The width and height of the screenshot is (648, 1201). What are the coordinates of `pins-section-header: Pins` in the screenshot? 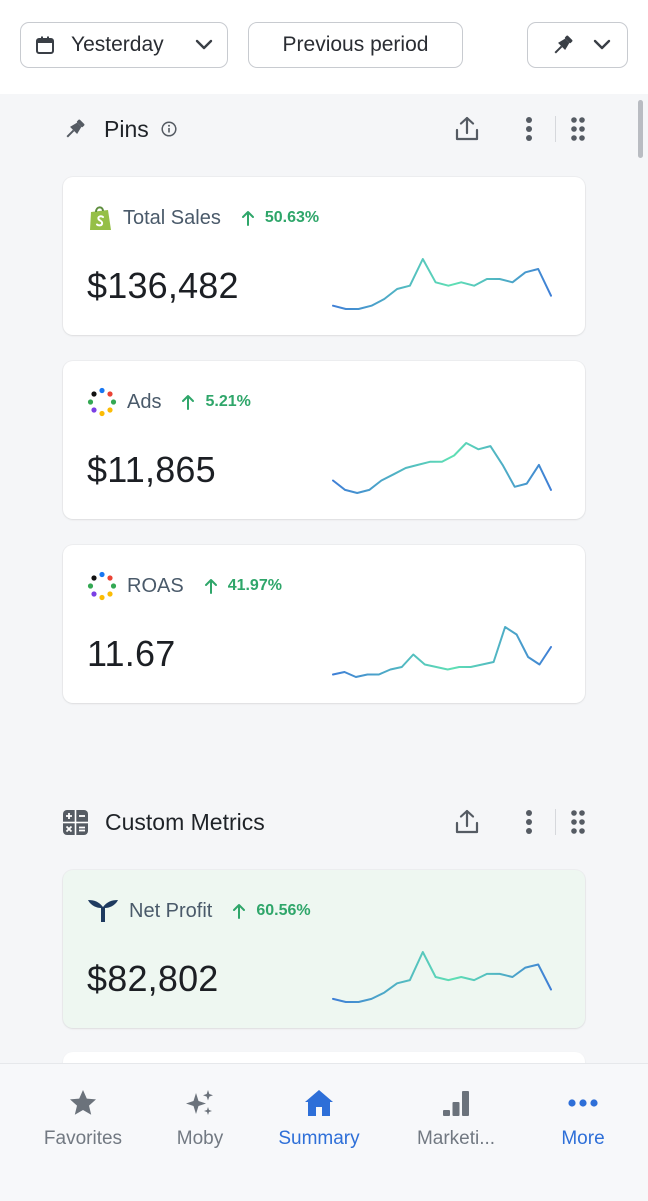 It's located at (324, 129).